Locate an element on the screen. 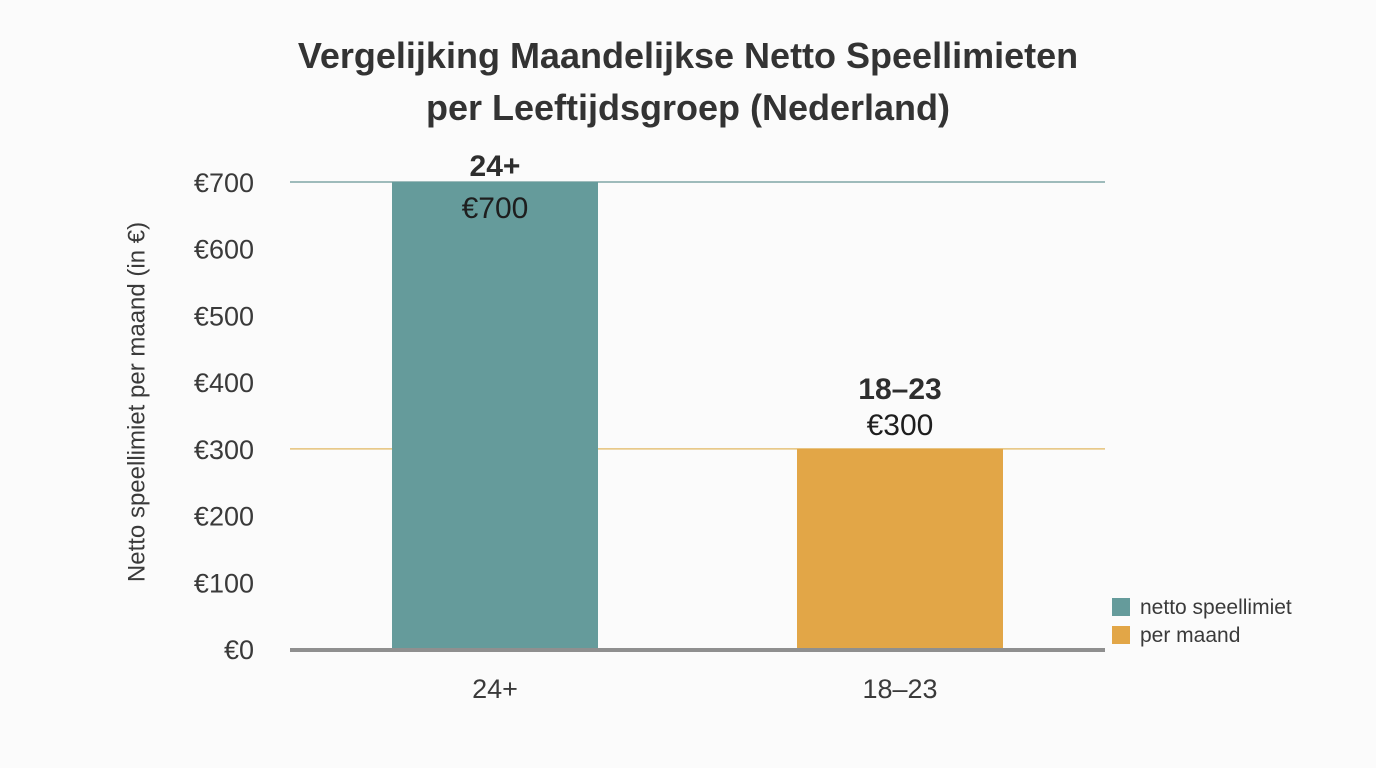 The height and width of the screenshot is (768, 1376). y-tick-label: €400 is located at coordinates (224, 383).